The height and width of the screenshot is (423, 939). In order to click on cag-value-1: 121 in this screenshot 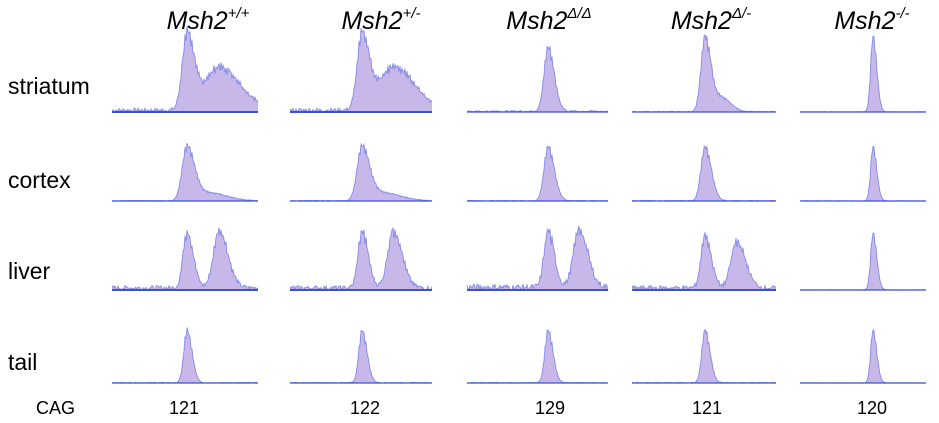, I will do `click(184, 408)`.